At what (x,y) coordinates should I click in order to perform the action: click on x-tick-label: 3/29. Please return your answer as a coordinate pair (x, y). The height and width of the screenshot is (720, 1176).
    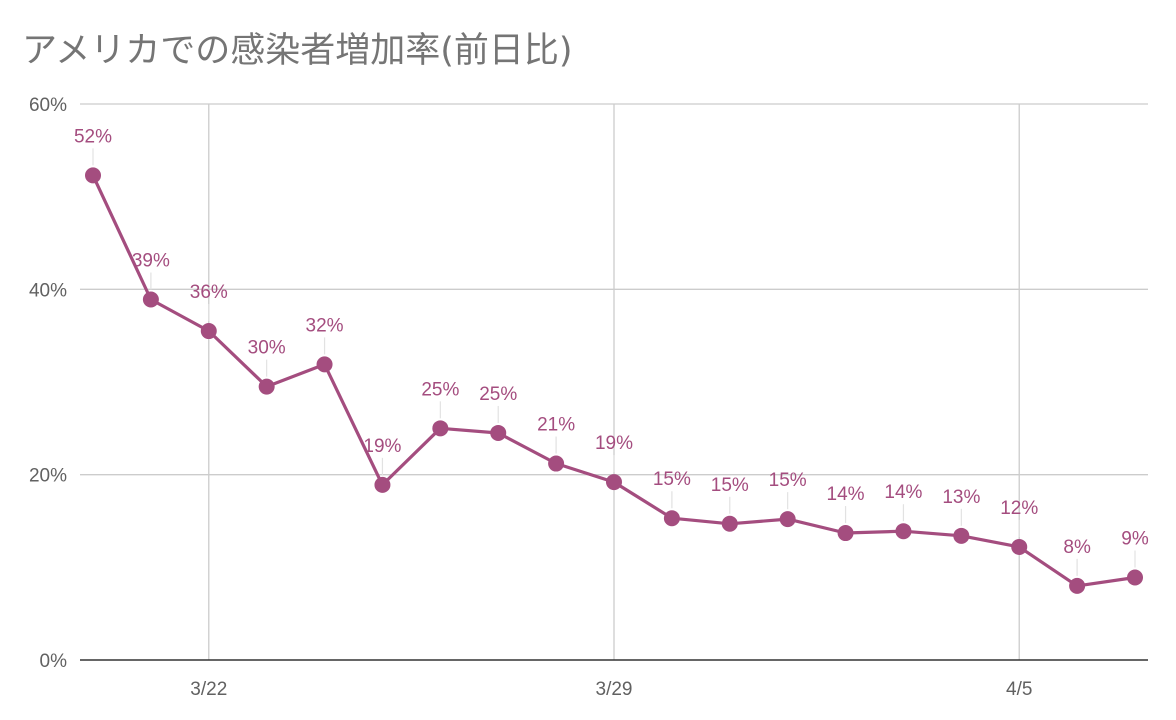
    Looking at the image, I should click on (614, 689).